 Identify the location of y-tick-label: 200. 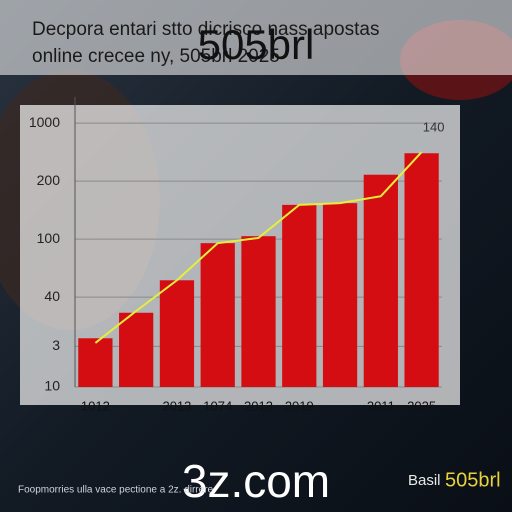
(49, 180).